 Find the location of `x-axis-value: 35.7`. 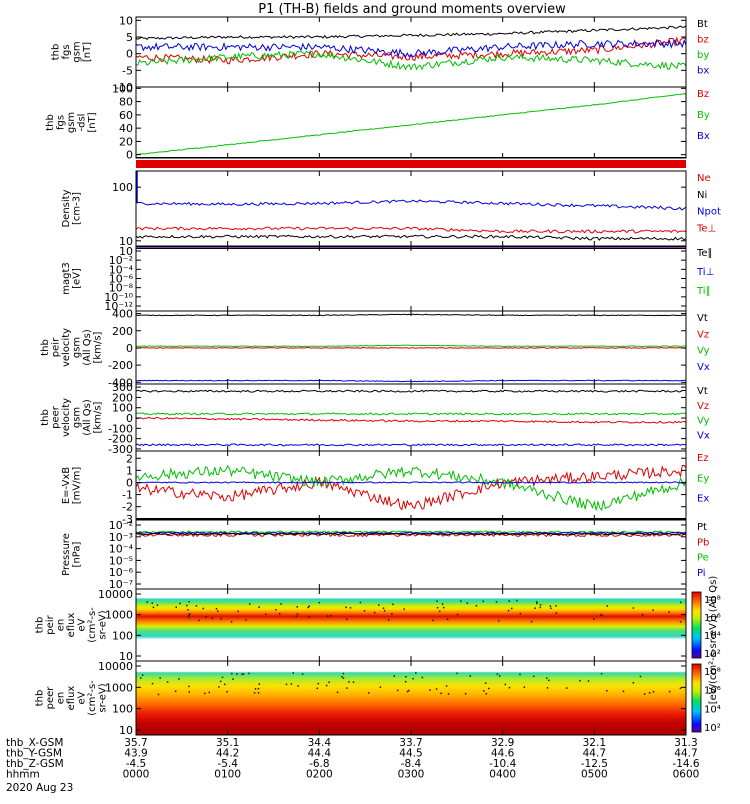

x-axis-value: 35.7 is located at coordinates (135, 743).